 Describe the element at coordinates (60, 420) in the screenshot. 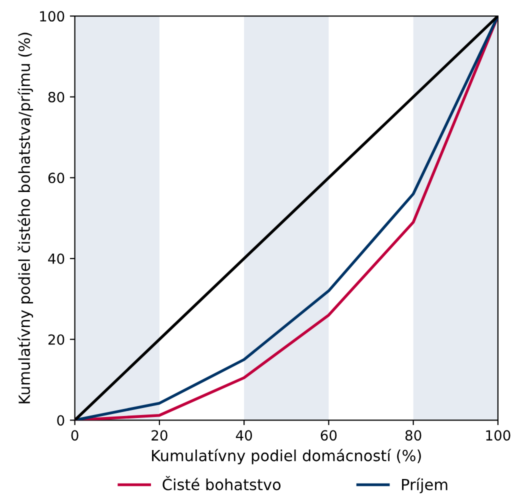

I see `y-tick-label: 0` at that location.